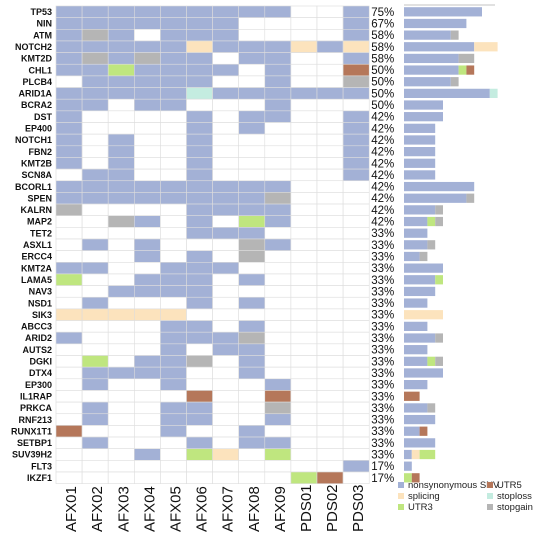 The width and height of the screenshot is (550, 540). I want to click on cell-ATM-AFX03, so click(121, 35).